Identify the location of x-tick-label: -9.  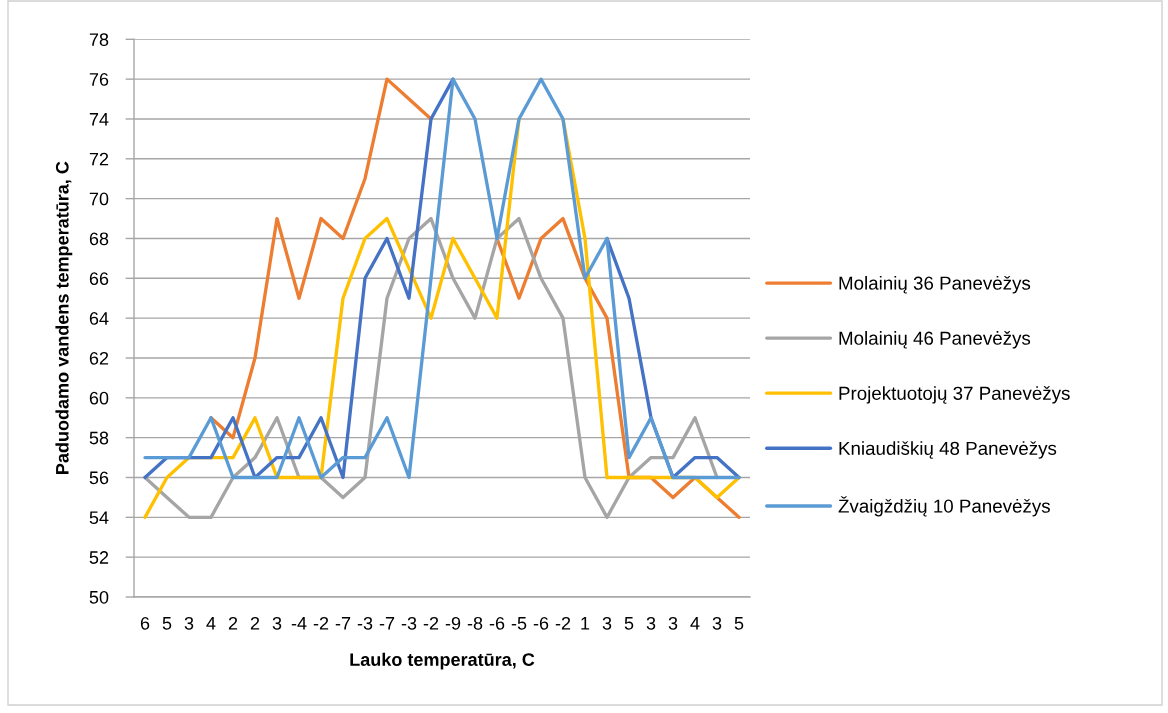
(453, 623).